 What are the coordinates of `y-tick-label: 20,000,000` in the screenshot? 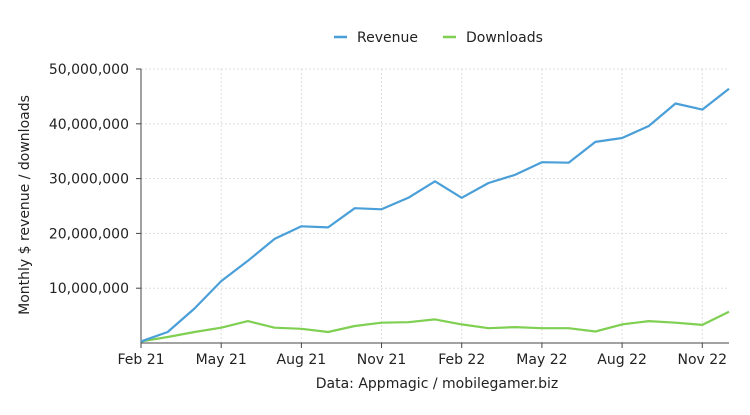 It's located at (89, 234).